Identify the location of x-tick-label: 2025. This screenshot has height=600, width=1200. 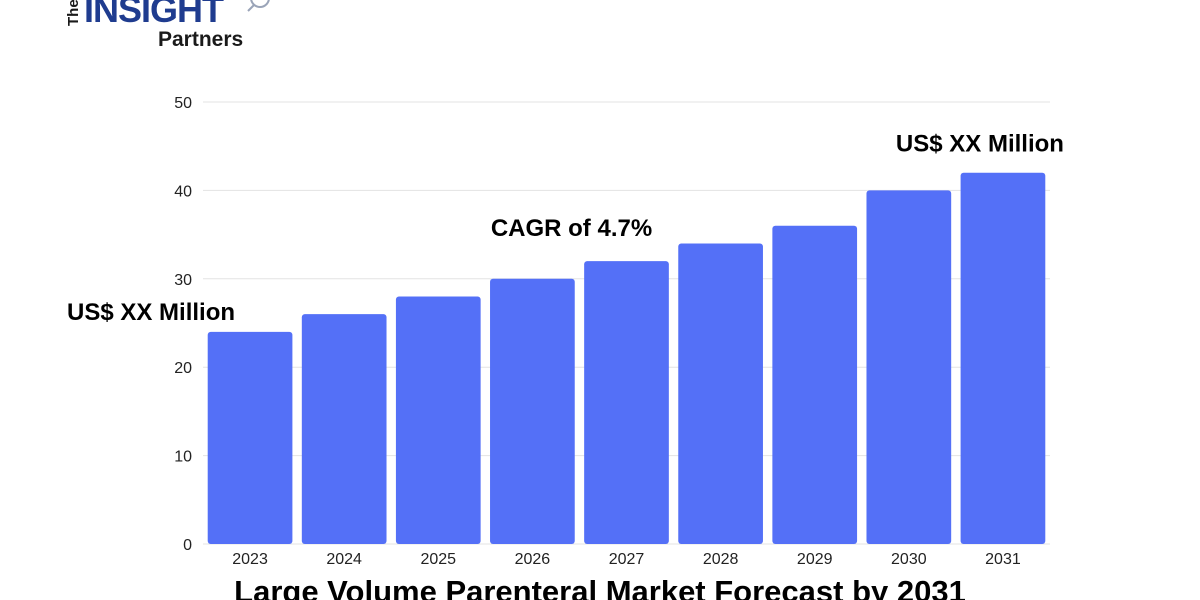
(438, 559).